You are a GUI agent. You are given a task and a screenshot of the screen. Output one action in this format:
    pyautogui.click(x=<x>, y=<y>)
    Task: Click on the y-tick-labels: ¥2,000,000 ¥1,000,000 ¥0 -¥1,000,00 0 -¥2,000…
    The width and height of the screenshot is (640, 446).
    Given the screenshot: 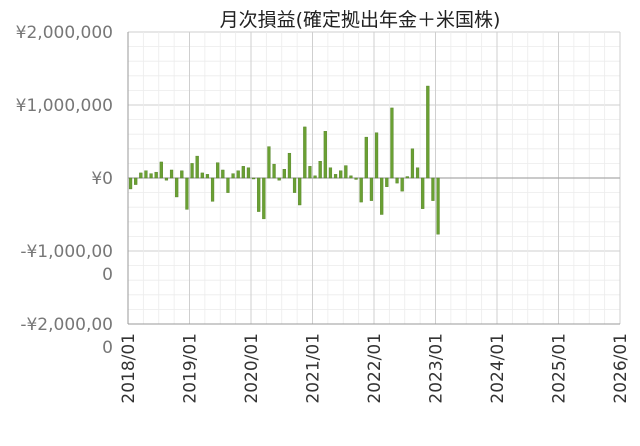 What is the action you would take?
    pyautogui.click(x=64, y=190)
    